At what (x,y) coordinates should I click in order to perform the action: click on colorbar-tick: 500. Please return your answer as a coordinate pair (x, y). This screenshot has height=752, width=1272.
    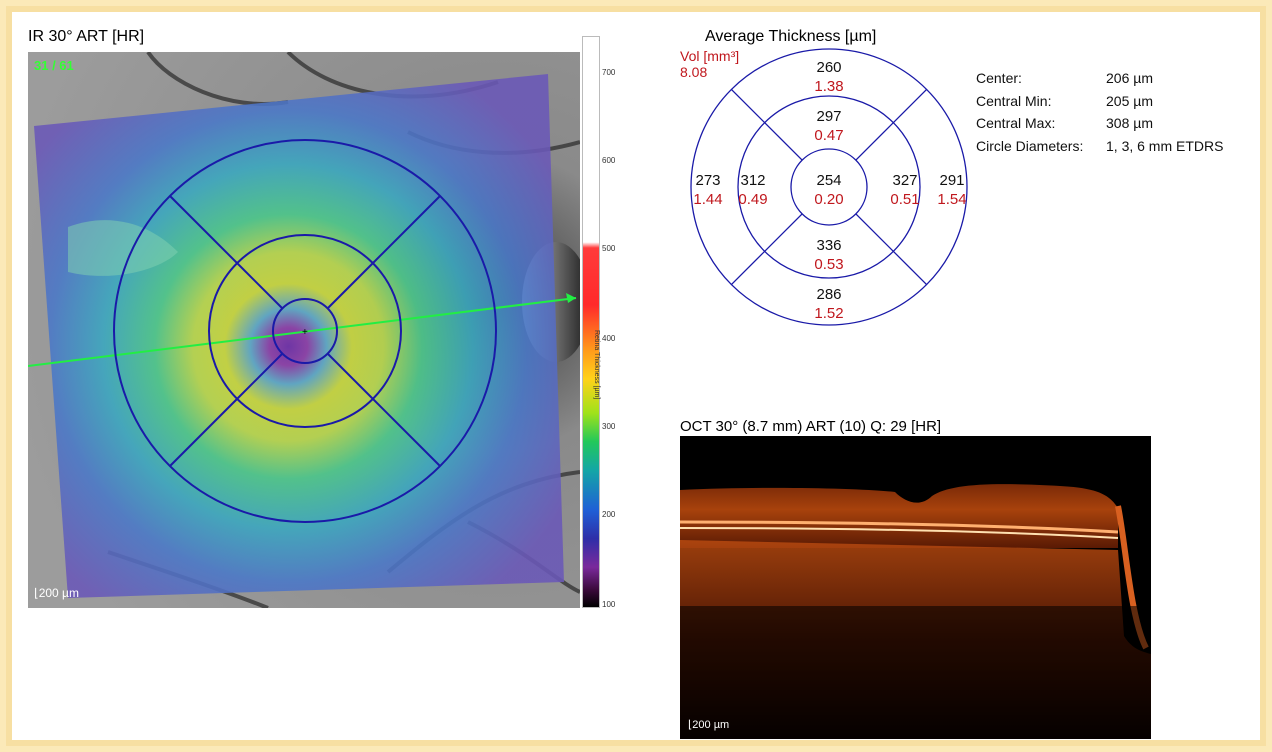
    Looking at the image, I should click on (609, 248).